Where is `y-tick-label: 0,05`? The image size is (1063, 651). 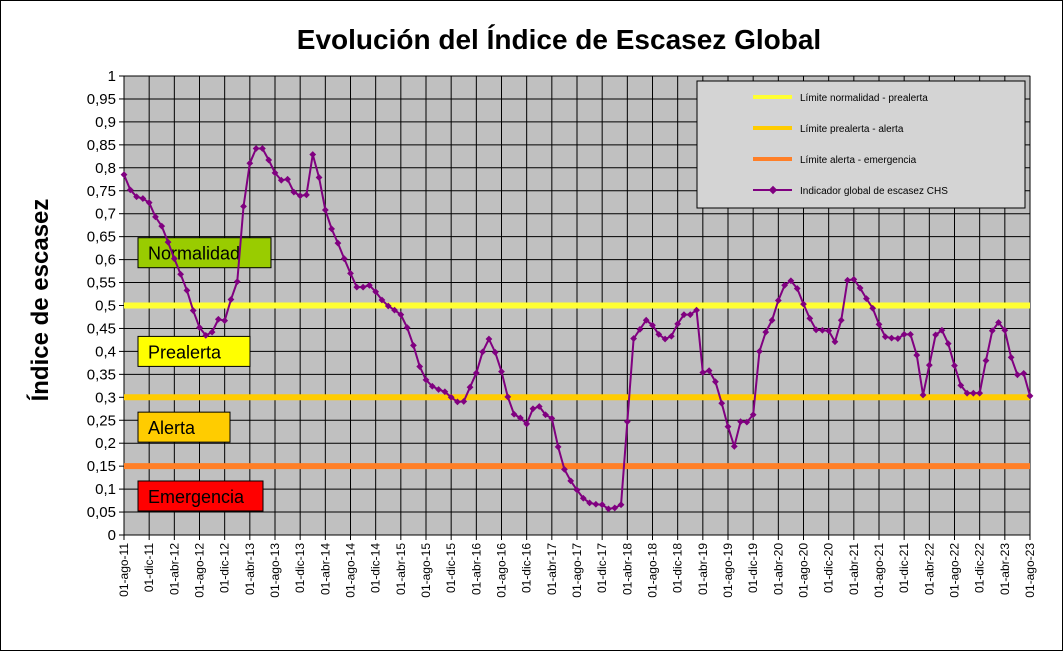 y-tick-label: 0,05 is located at coordinates (101, 512).